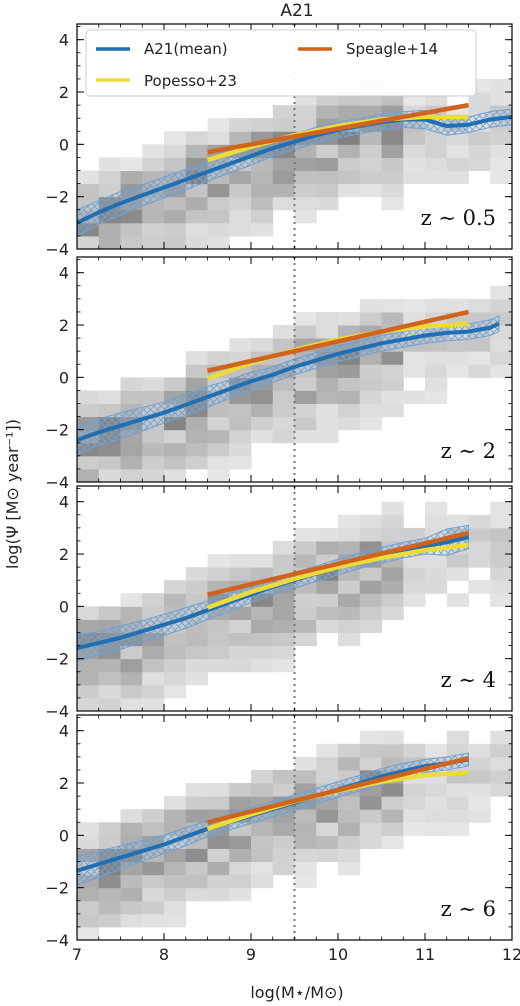 The image size is (520, 1006). Describe the element at coordinates (190, 81) in the screenshot. I see `legend-label-popesso: Popesso+23` at that location.